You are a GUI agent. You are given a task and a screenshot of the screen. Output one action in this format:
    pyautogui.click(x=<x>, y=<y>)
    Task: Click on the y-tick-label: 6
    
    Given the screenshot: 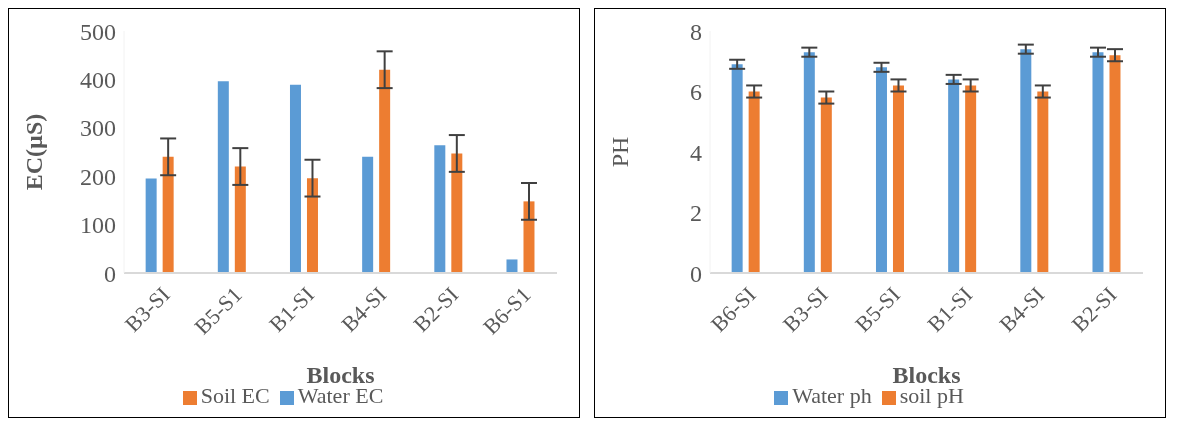 What is the action you would take?
    pyautogui.click(x=696, y=92)
    